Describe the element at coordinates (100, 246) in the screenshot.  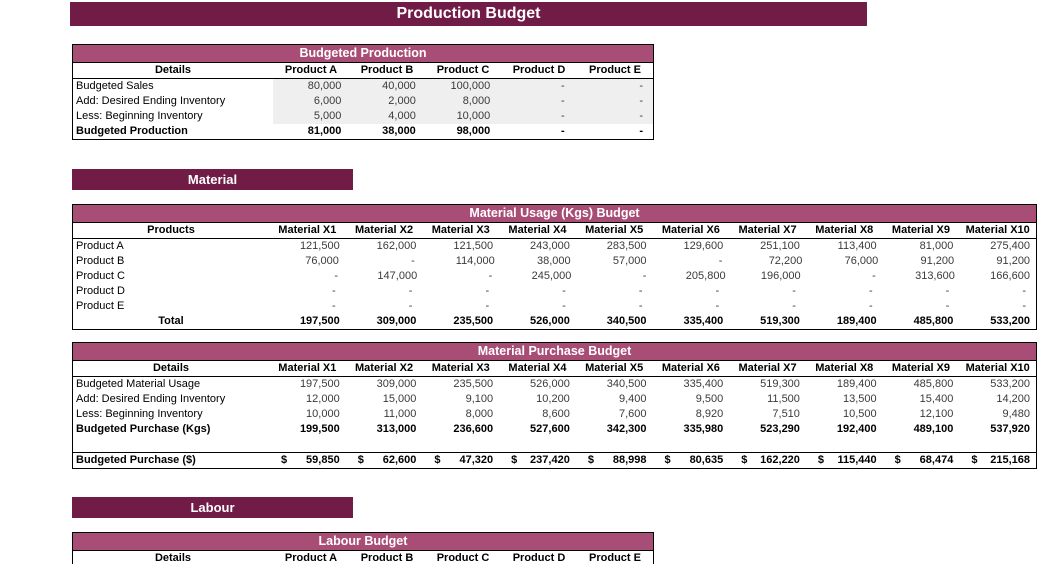
I see `row-label: Product A` at that location.